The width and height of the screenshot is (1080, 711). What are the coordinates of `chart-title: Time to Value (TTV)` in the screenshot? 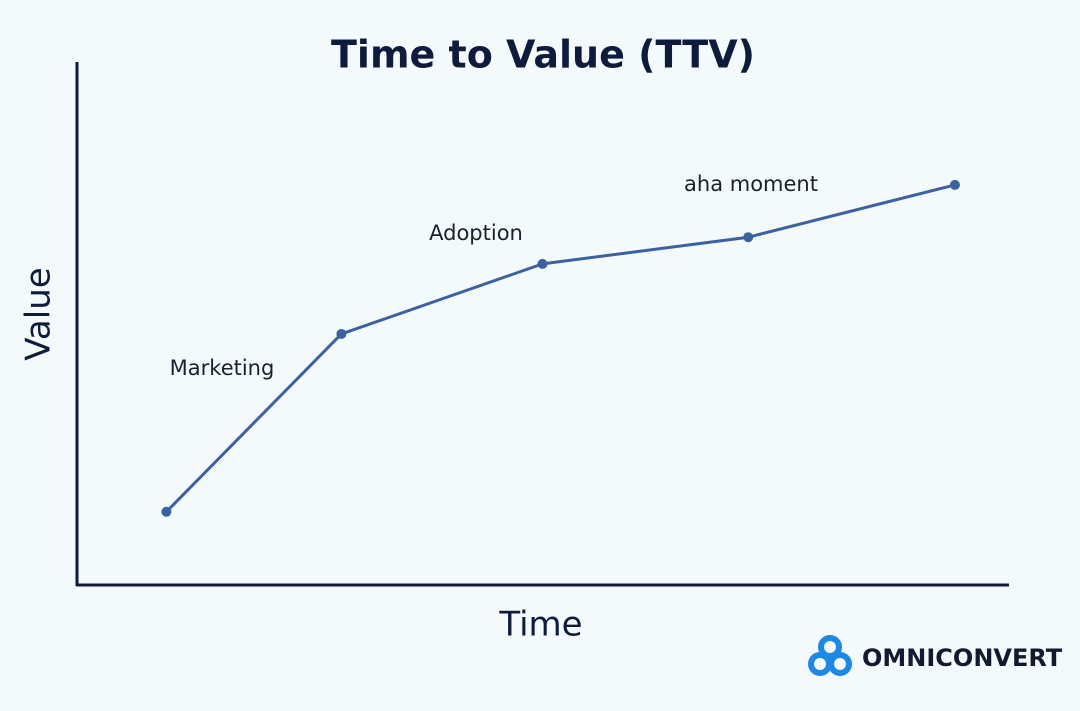 It's located at (543, 55).